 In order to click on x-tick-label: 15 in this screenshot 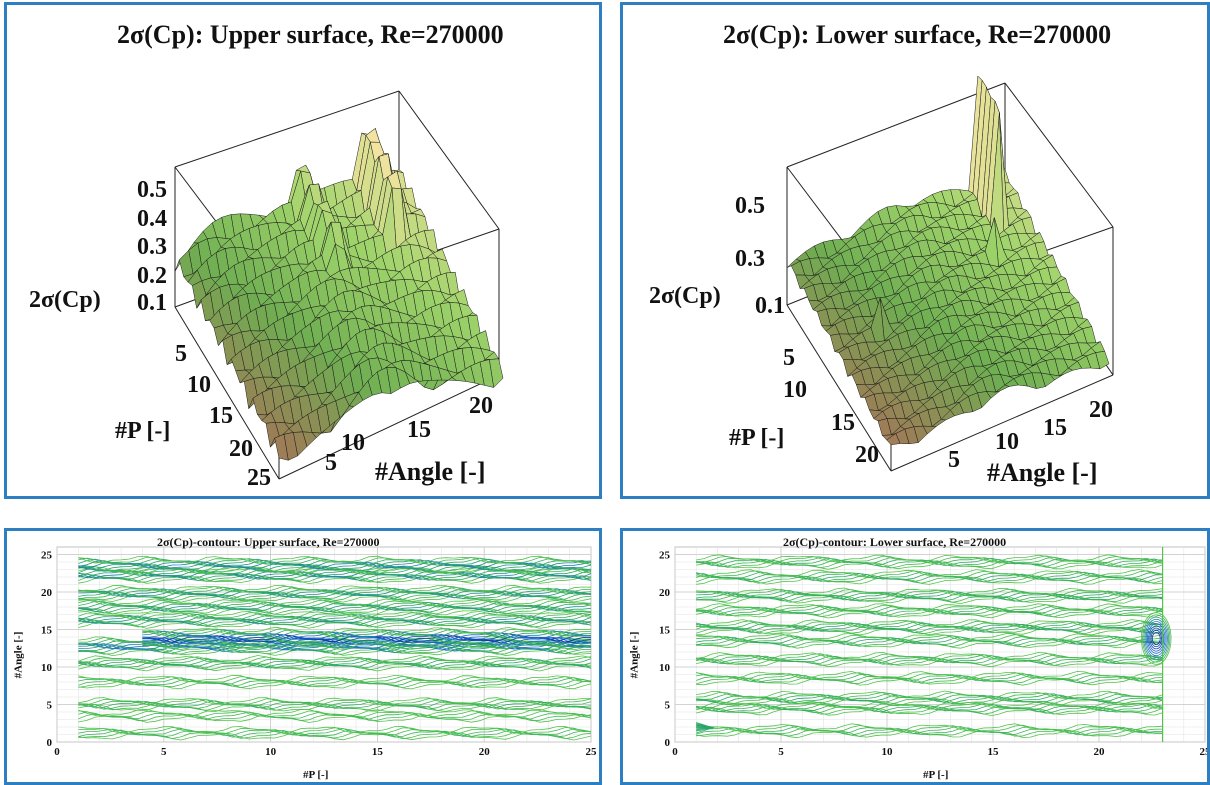, I will do `click(378, 752)`.